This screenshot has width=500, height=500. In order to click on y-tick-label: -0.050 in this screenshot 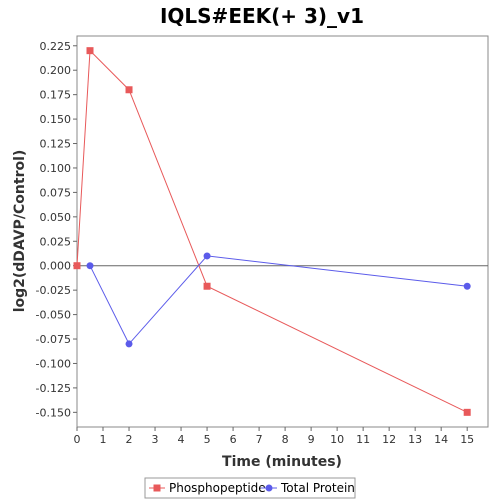, I will do `click(53, 315)`.